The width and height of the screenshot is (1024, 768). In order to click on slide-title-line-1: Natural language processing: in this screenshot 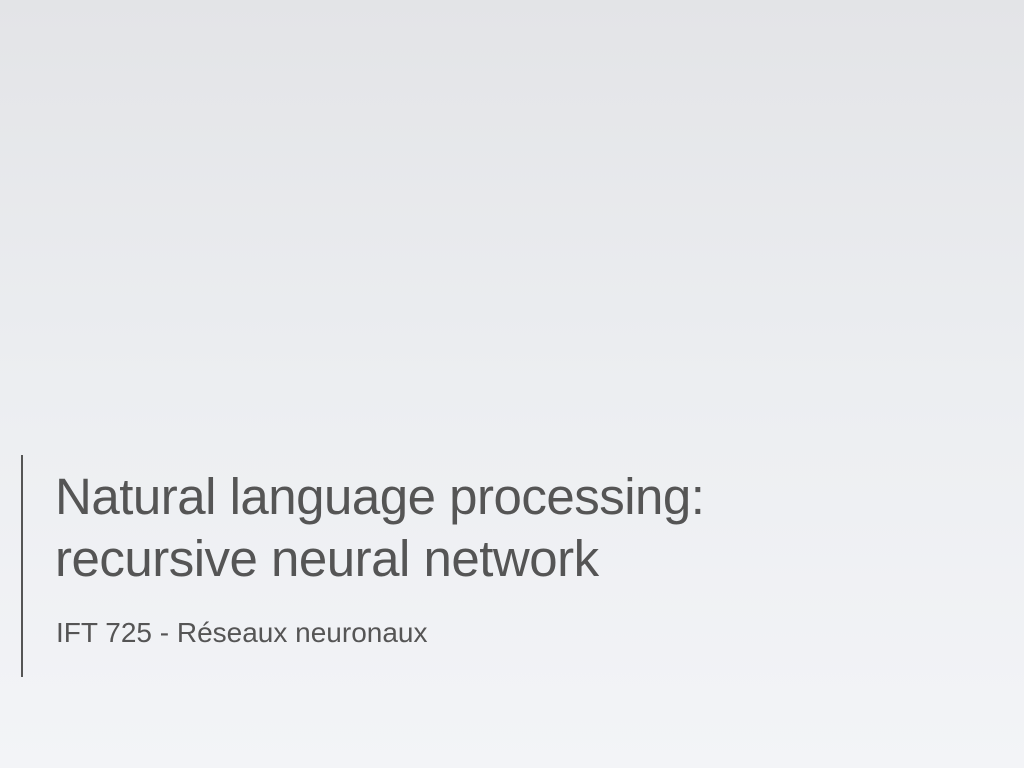, I will do `click(380, 496)`.